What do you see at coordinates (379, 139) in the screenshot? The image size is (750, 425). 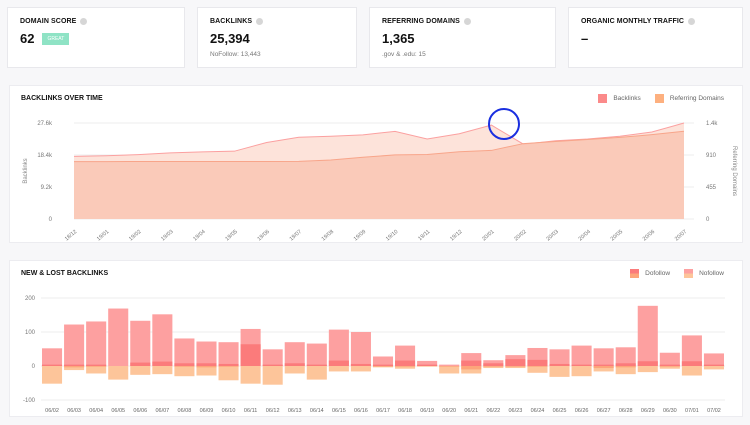 I see `backlinks-line` at bounding box center [379, 139].